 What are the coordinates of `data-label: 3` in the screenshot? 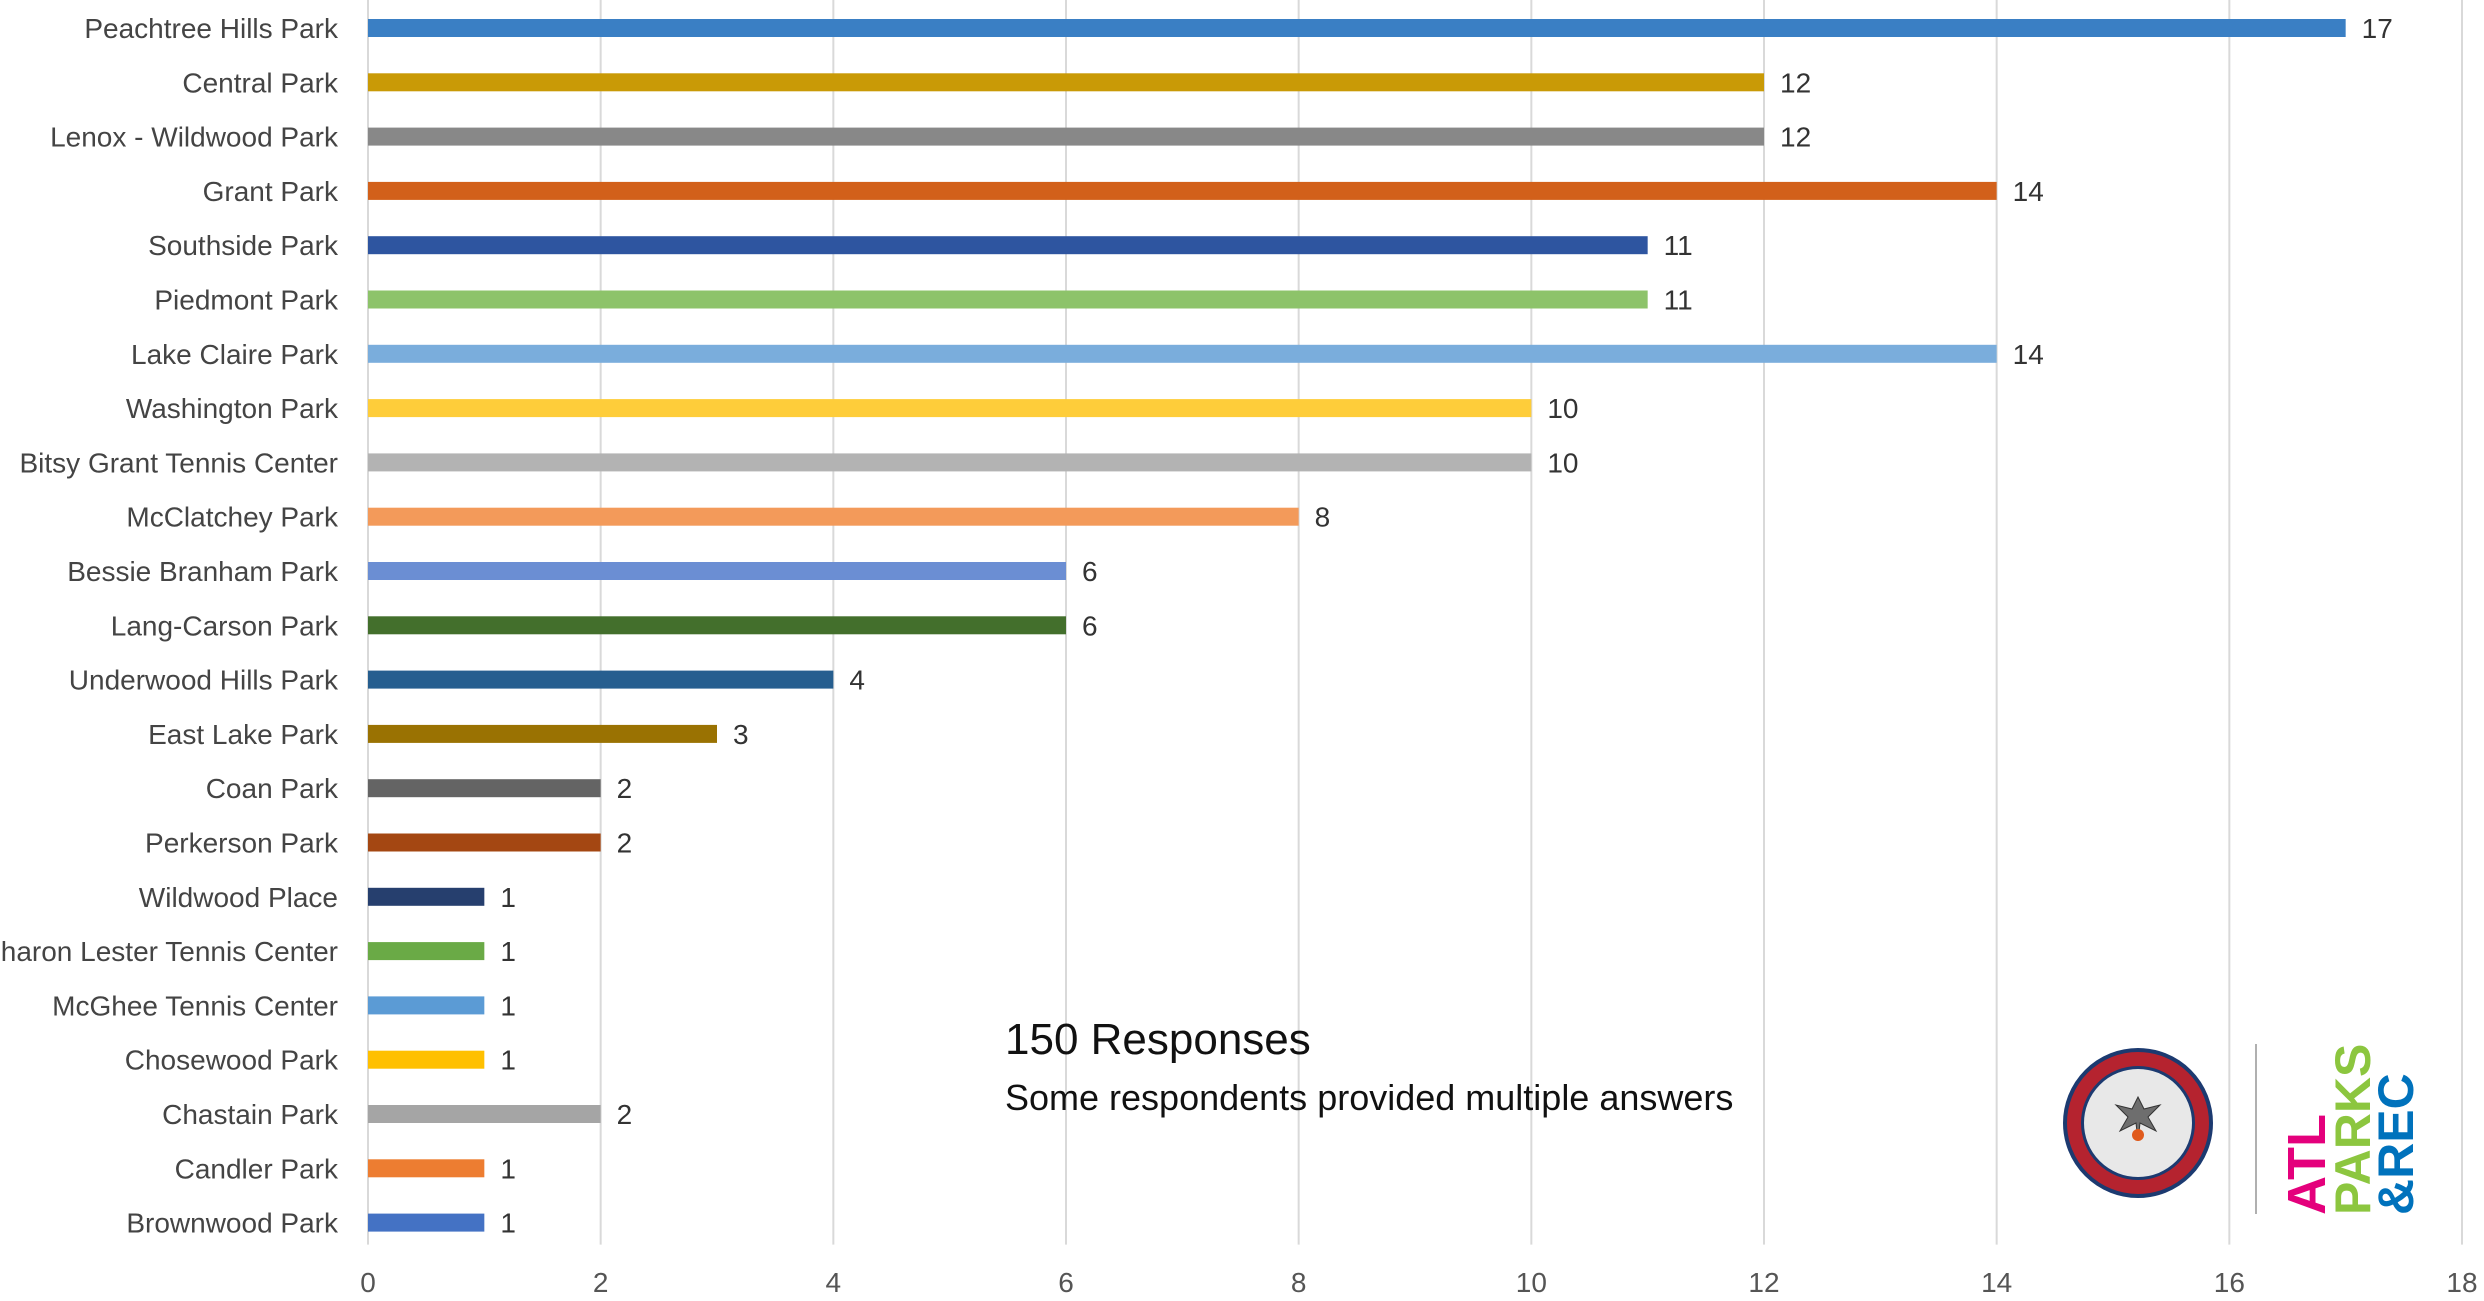 It's located at (741, 734).